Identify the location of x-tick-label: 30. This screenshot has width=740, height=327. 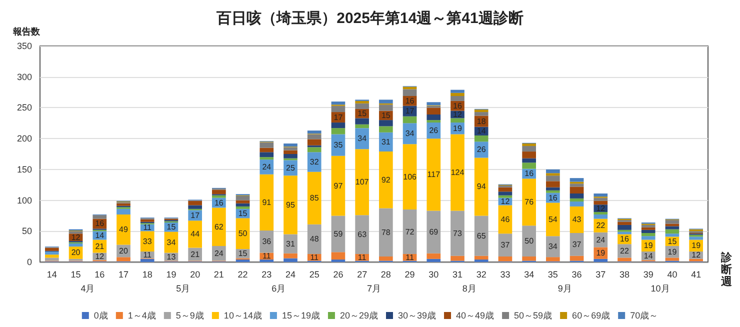
(433, 275).